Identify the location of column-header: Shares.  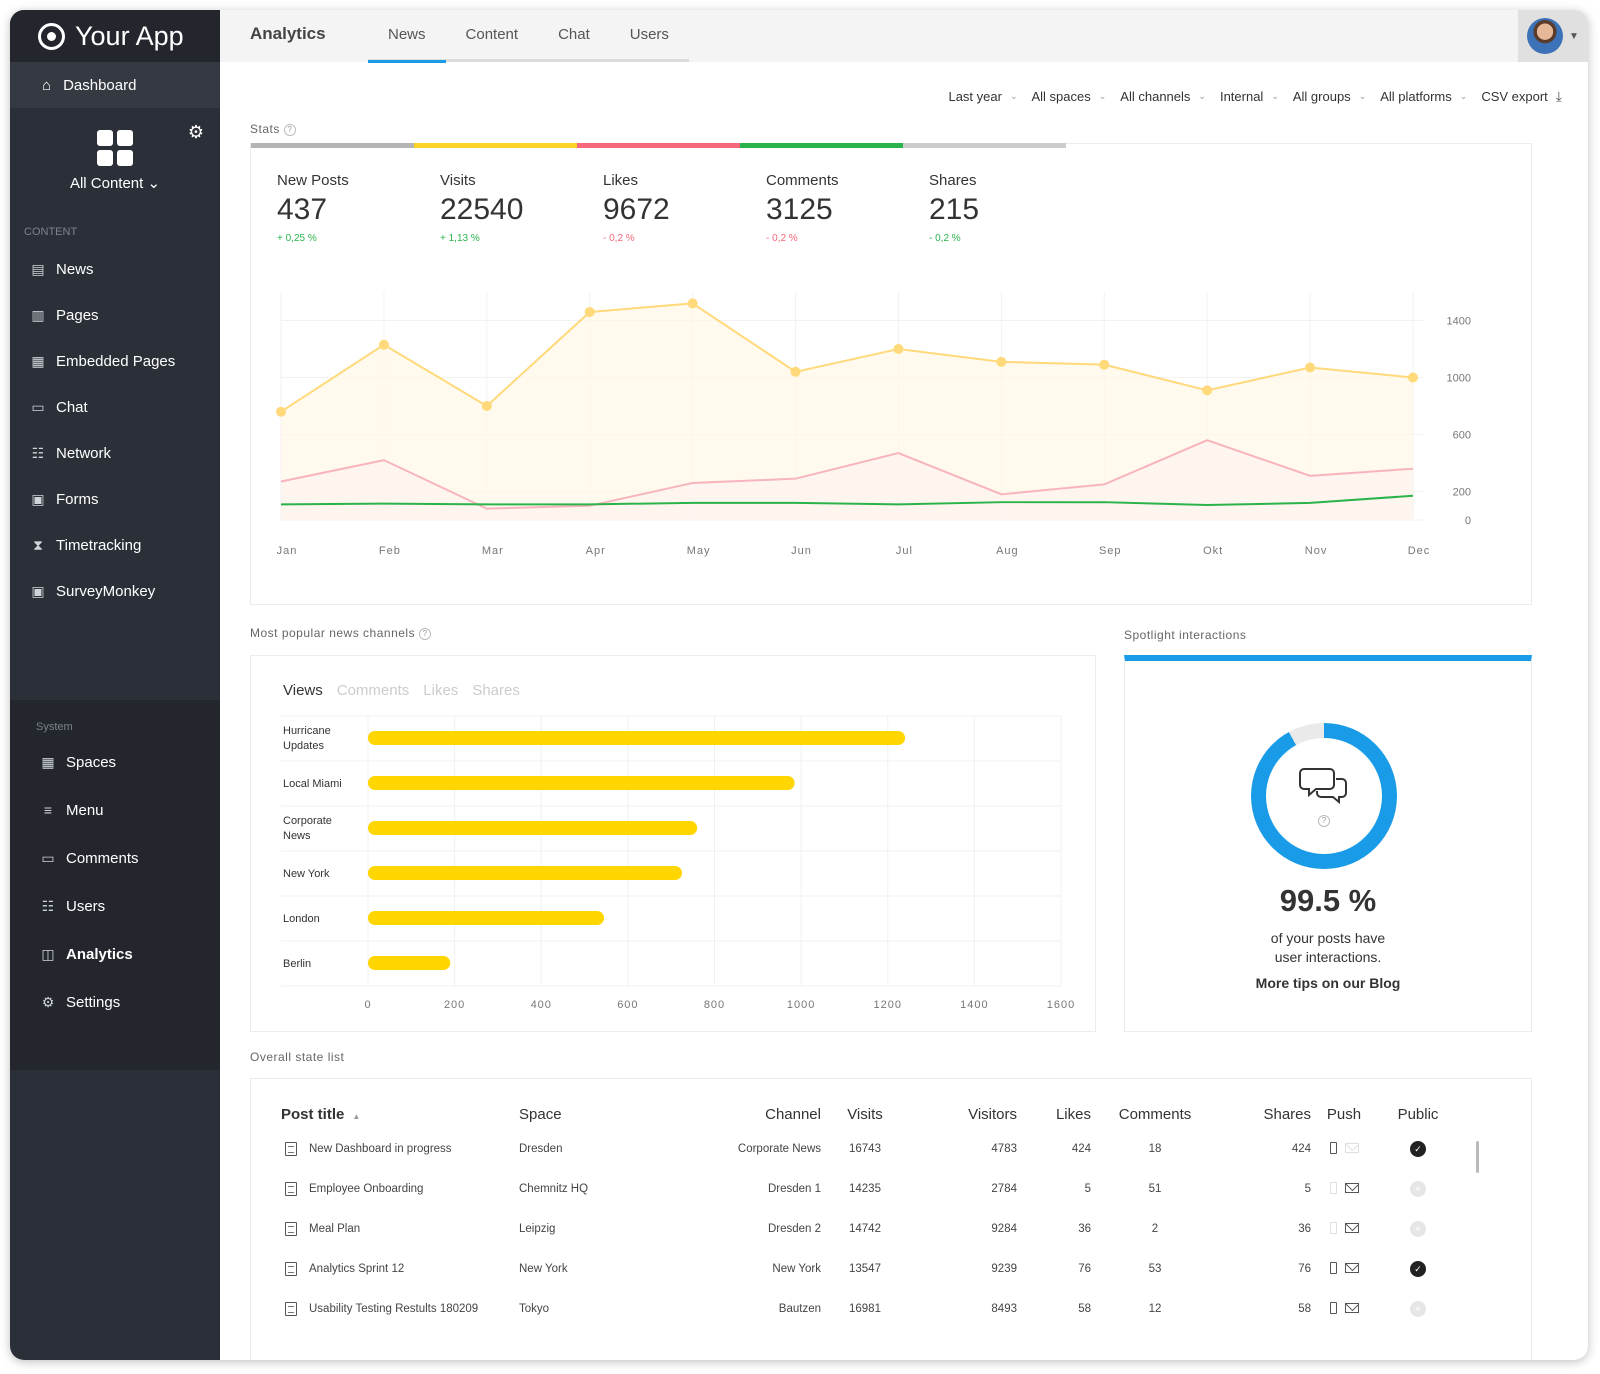
(1287, 1114).